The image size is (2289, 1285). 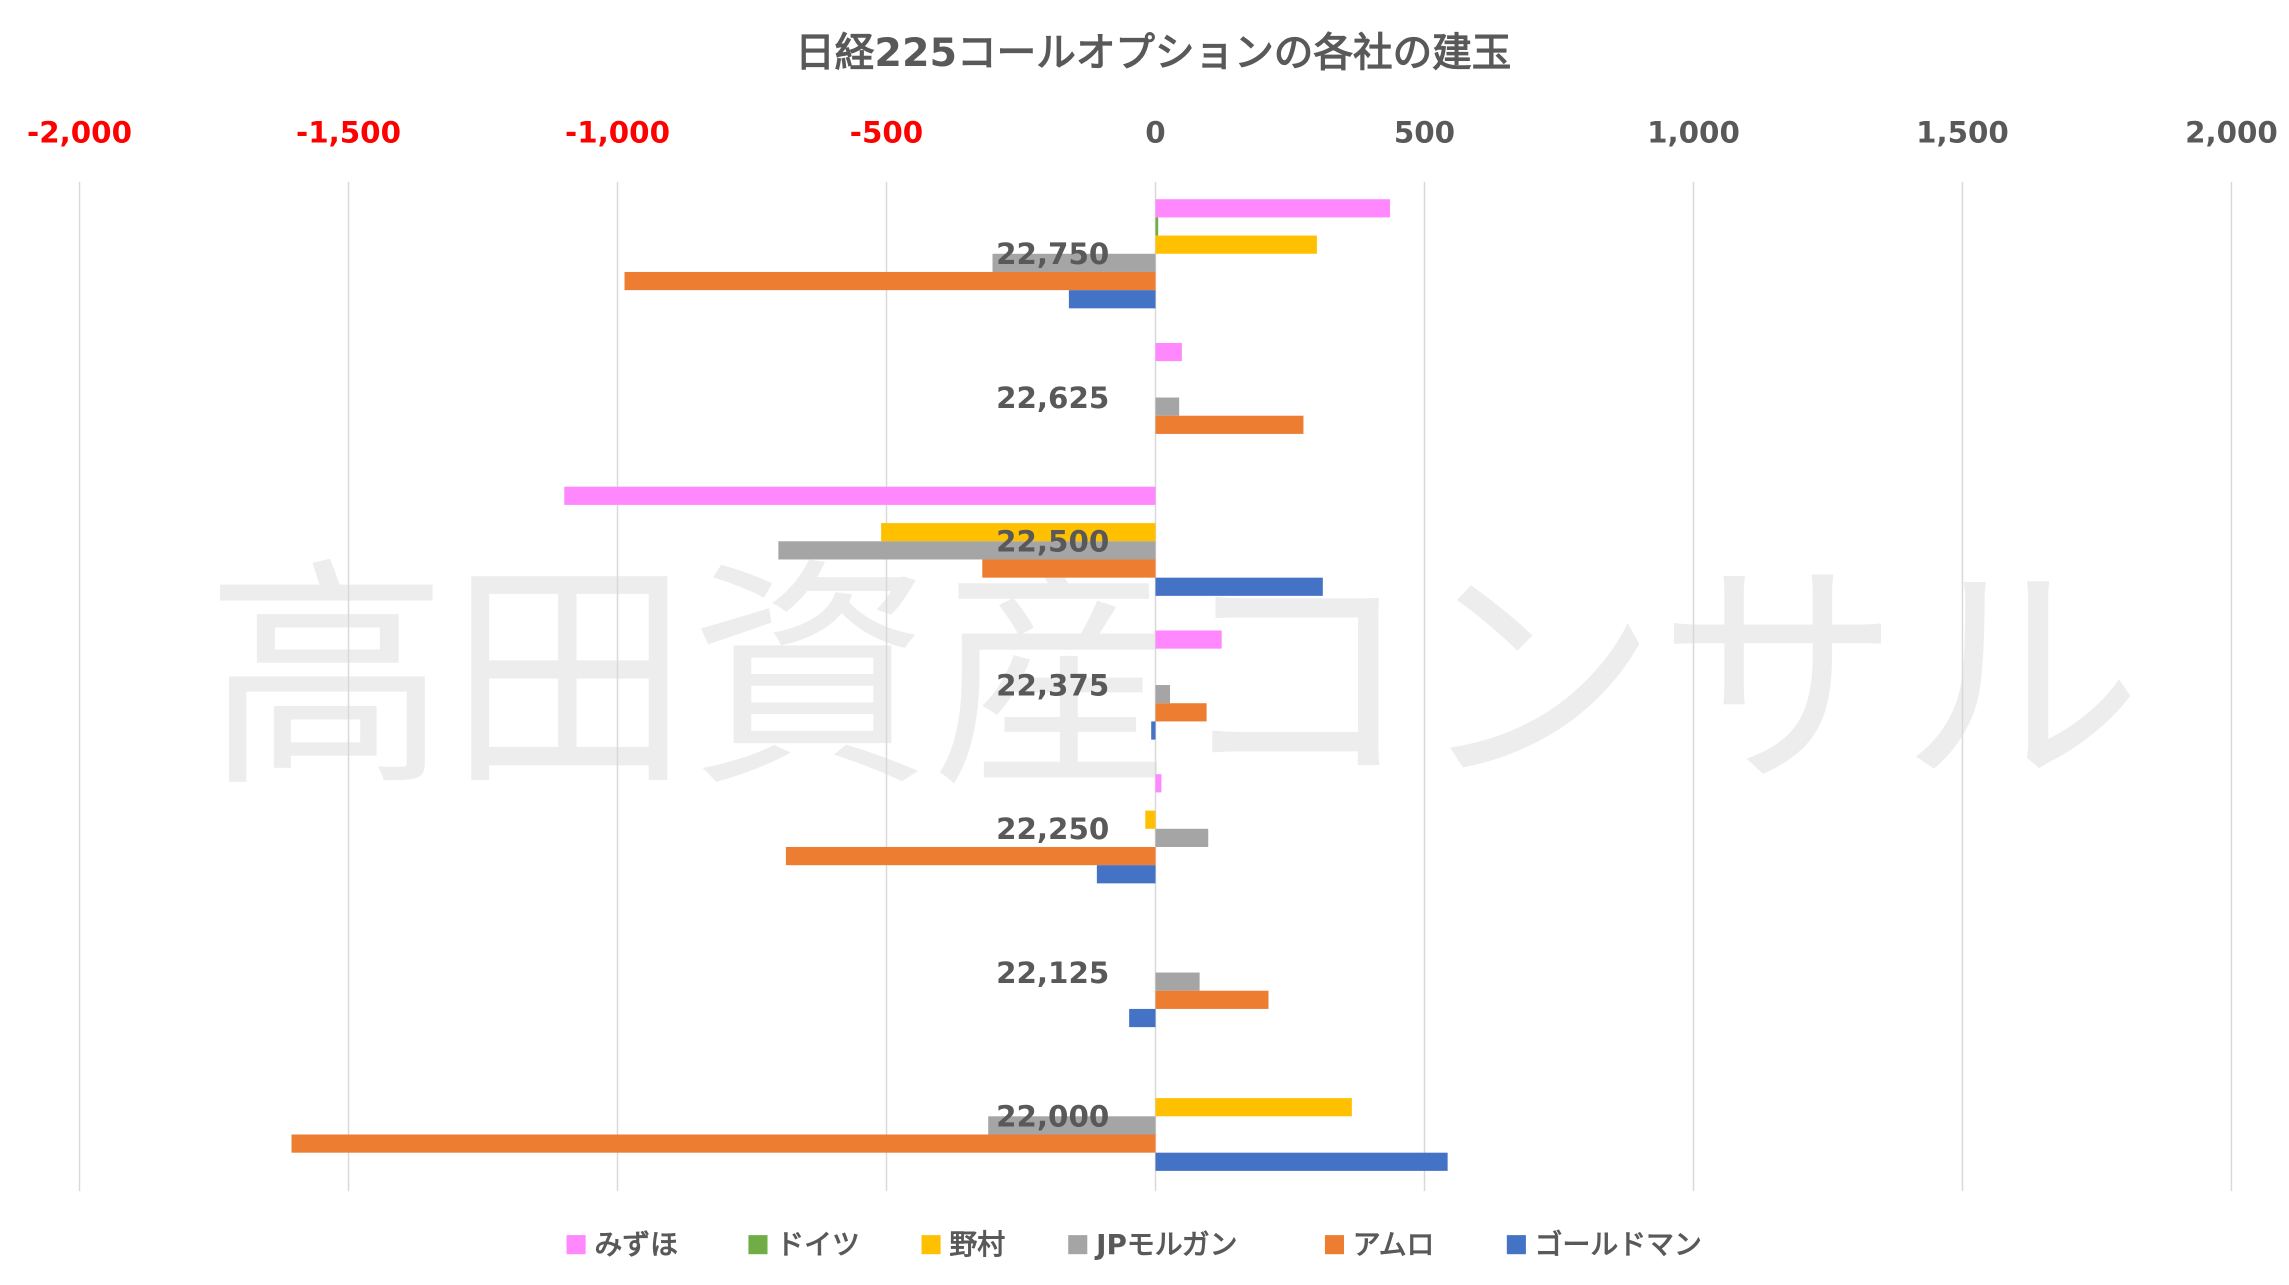 I want to click on legend-item: JPモルガン, so click(x=1152, y=1244).